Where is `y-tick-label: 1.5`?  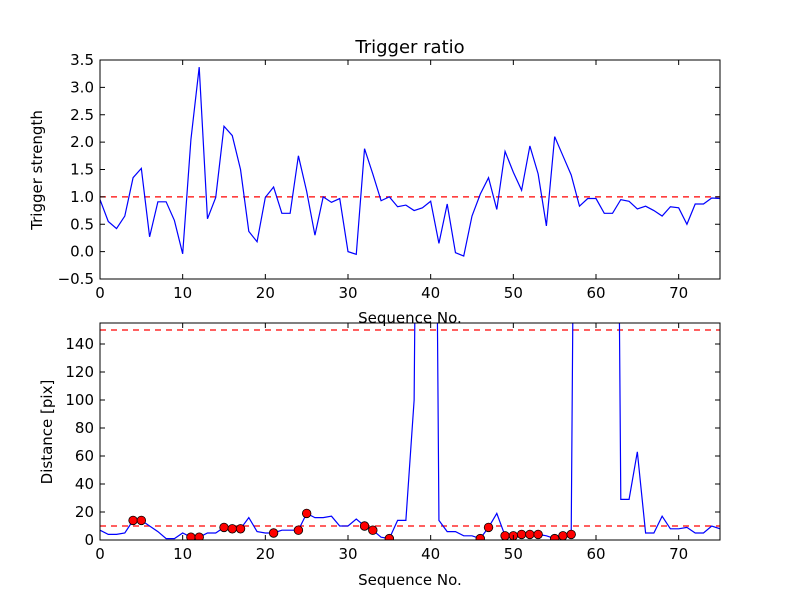 y-tick-label: 1.5 is located at coordinates (82, 170).